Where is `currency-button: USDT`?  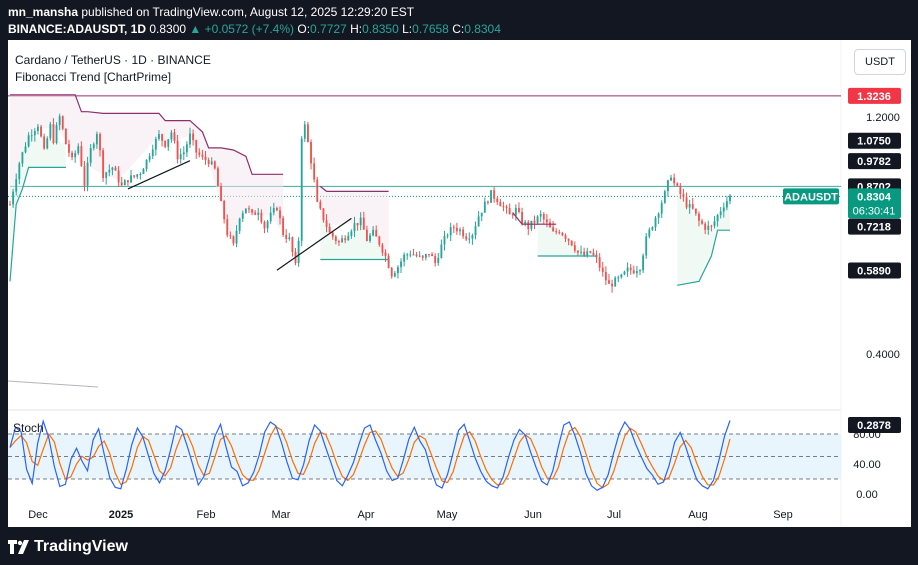 currency-button: USDT is located at coordinates (880, 62).